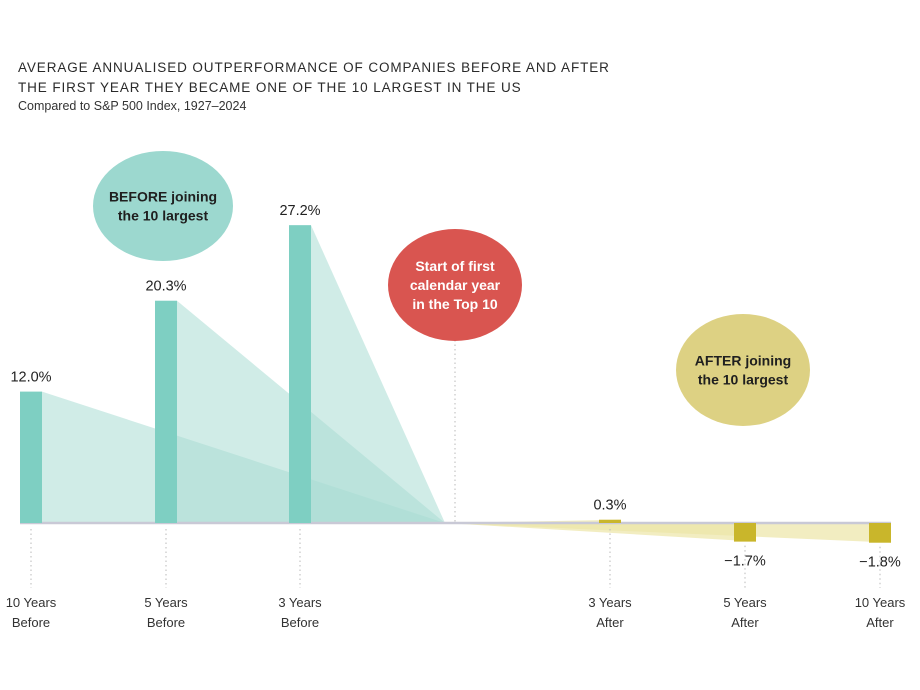  Describe the element at coordinates (132, 106) in the screenshot. I see `chart-subtitle: Compared to S&P 500 Index, 1927–2024` at that location.